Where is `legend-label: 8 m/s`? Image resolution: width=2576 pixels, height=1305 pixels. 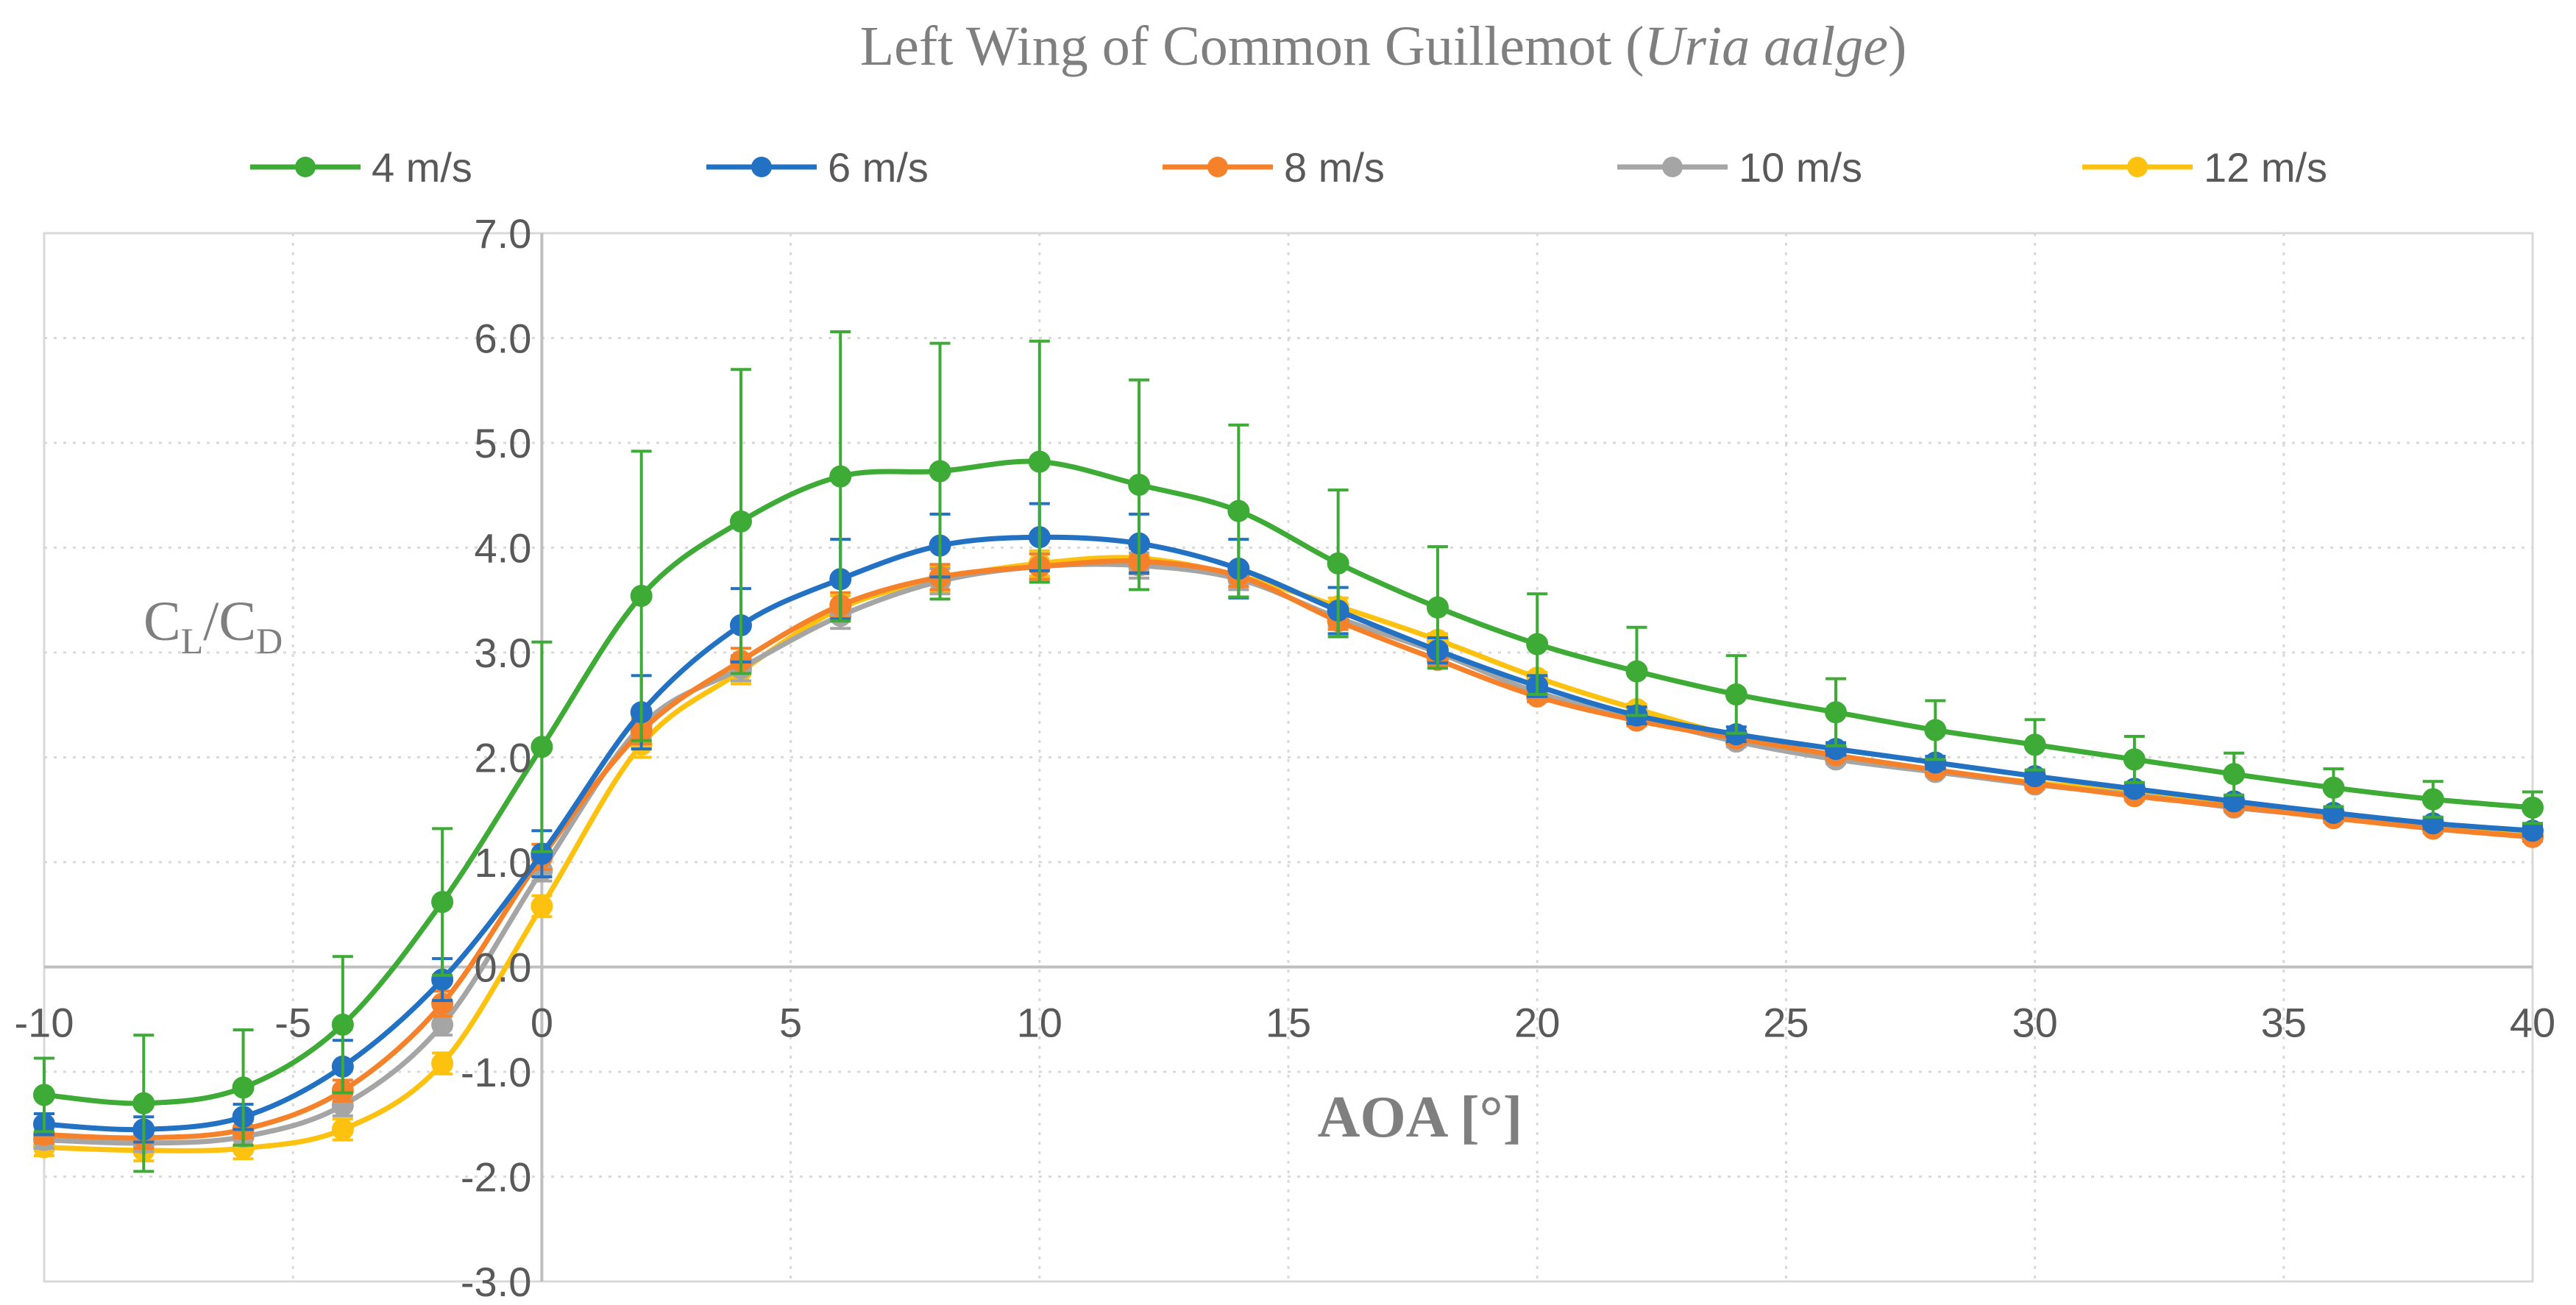 legend-label: 8 m/s is located at coordinates (1334, 168).